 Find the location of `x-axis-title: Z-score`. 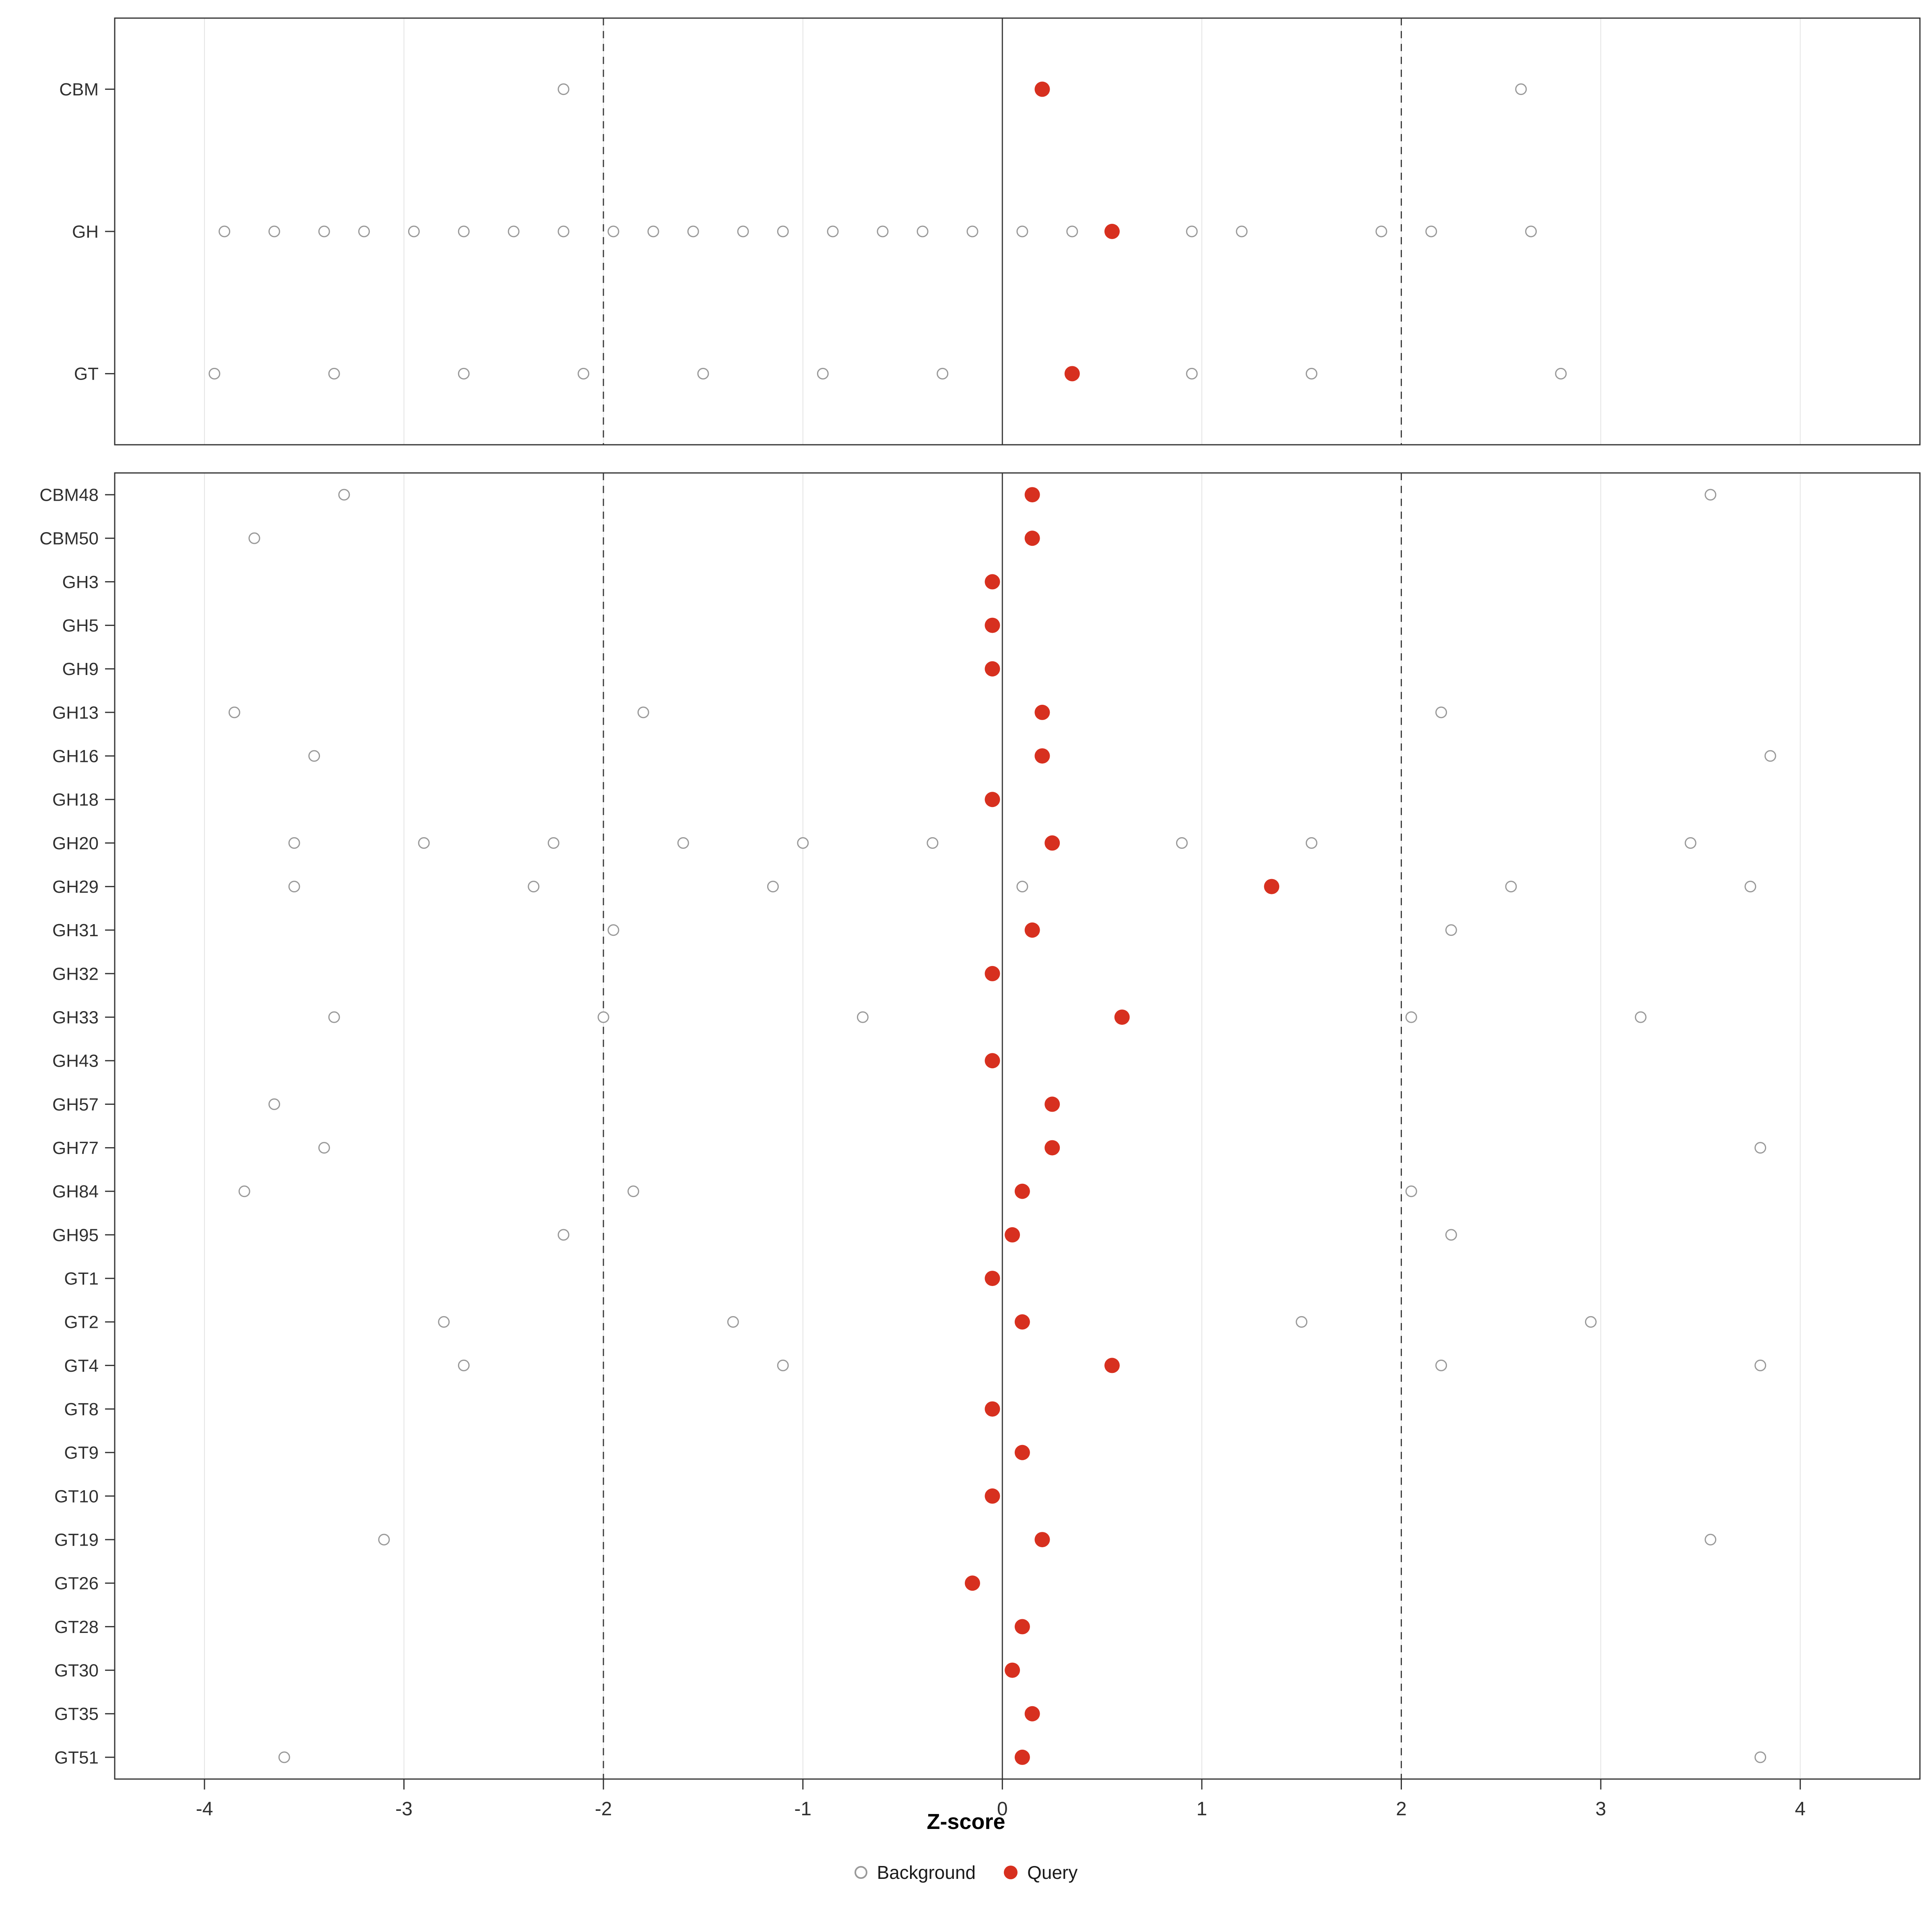

x-axis-title: Z-score is located at coordinates (966, 1822).